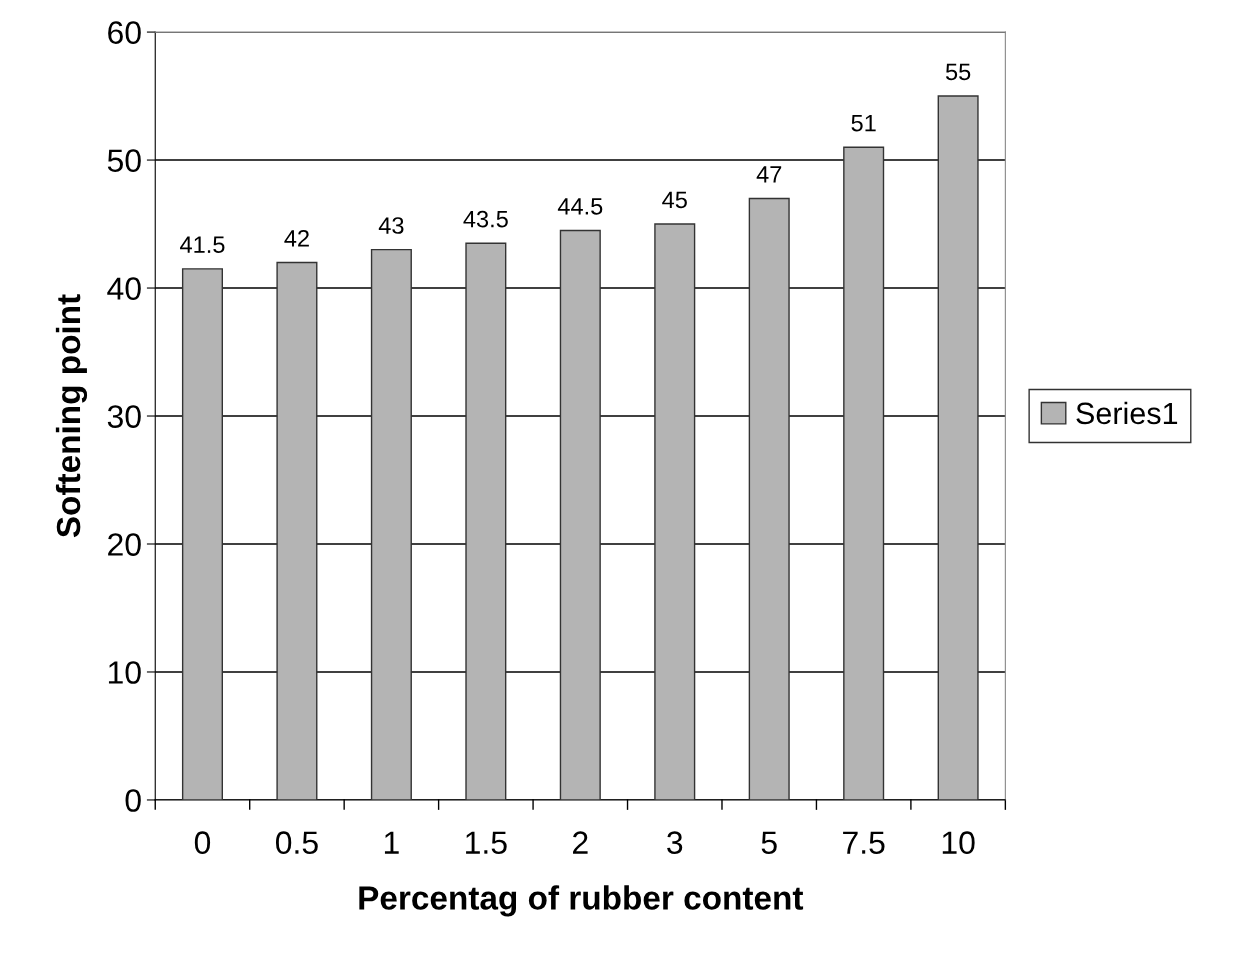  Describe the element at coordinates (124, 672) in the screenshot. I see `y-tick-label: 10` at that location.